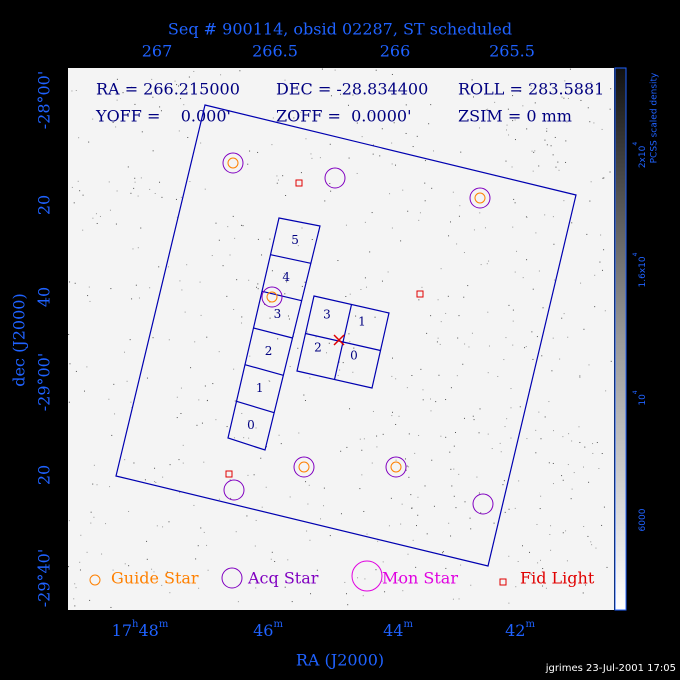 Image resolution: width=680 pixels, height=680 pixels. Describe the element at coordinates (263, 630) in the screenshot. I see `bottom-tick-label-part: 46` at that location.